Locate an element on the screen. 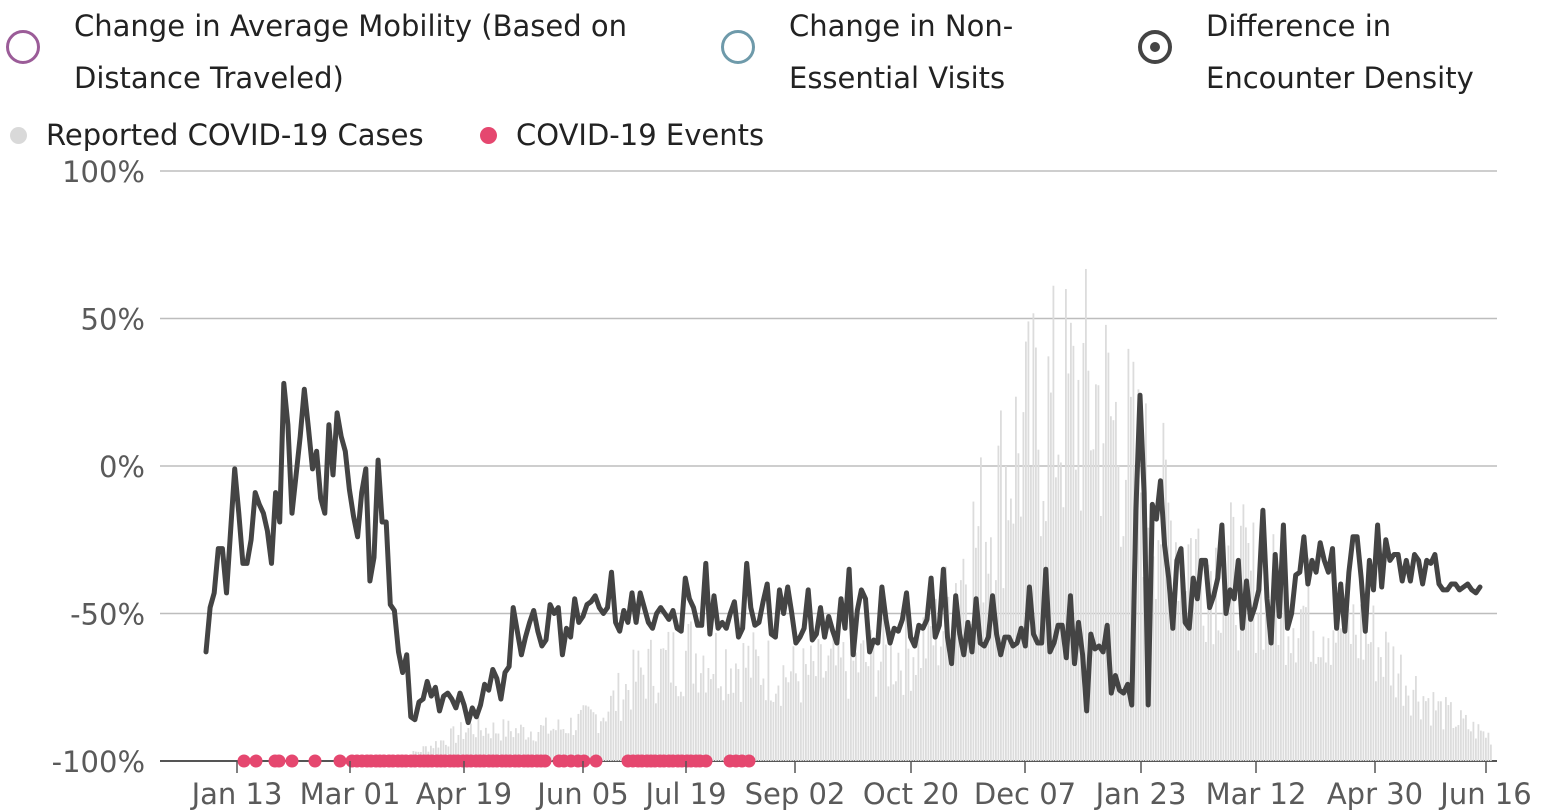  y-tick-label: 100% is located at coordinates (103, 172).